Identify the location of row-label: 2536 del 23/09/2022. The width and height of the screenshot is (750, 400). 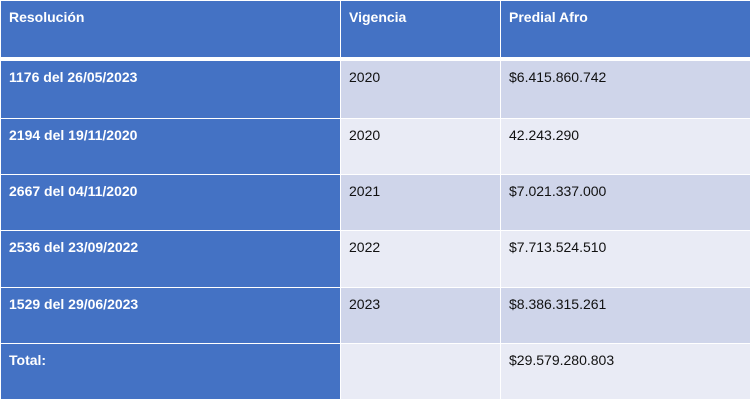
(170, 259).